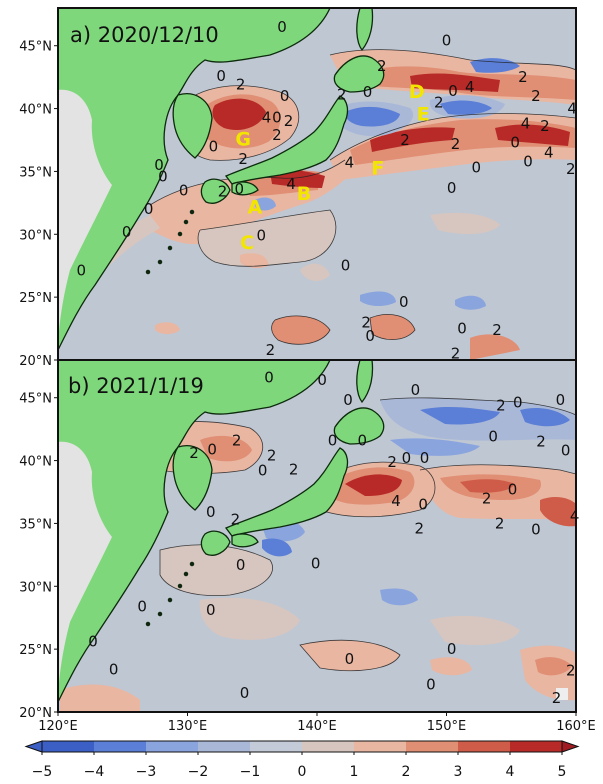 Image resolution: width=603 pixels, height=784 pixels. I want to click on site-label-a: A, so click(254, 208).